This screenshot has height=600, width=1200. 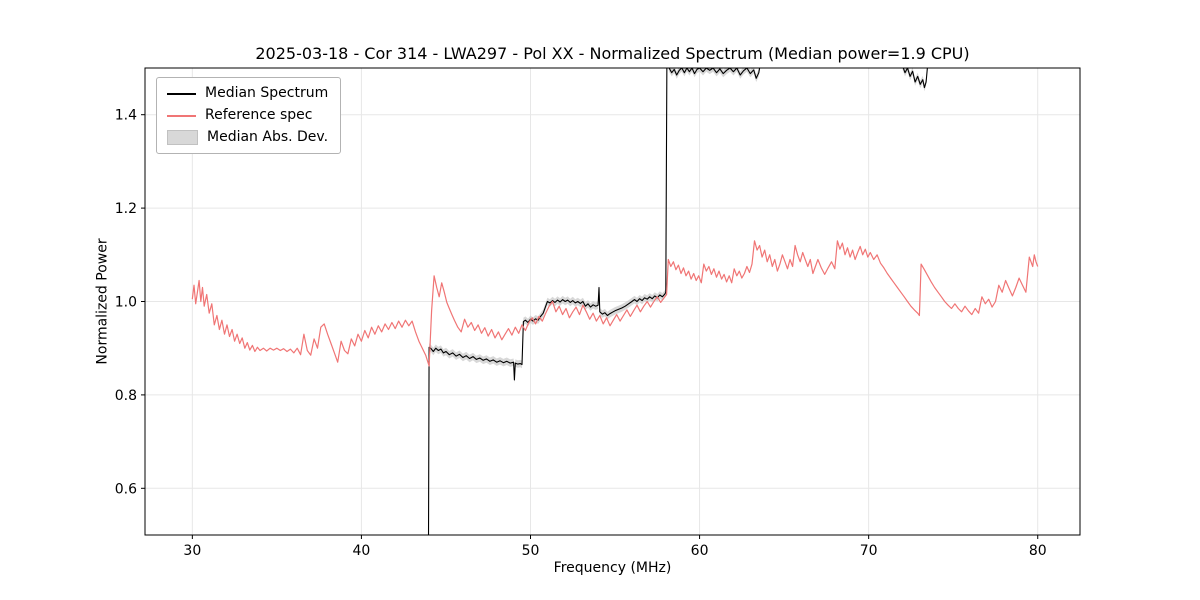 I want to click on x-tick-label: 70, so click(x=869, y=551).